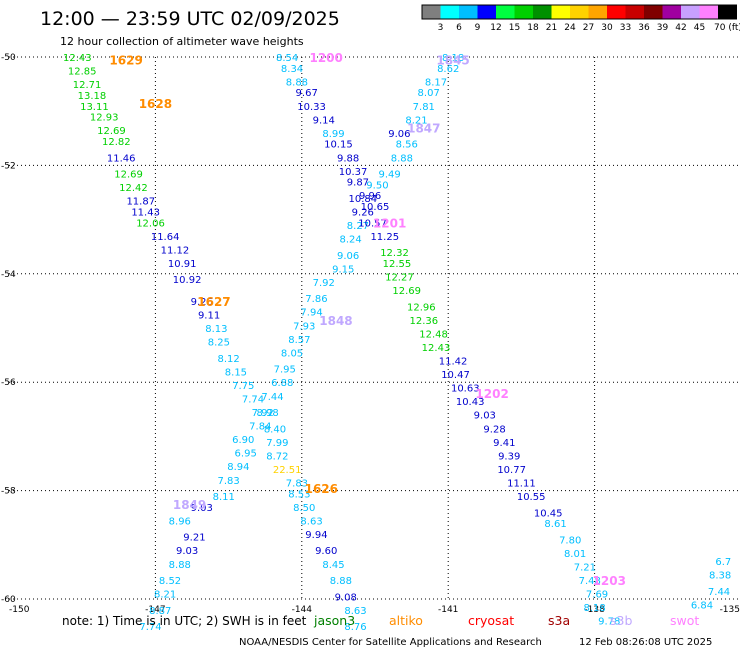 This screenshot has height=650, width=740. What do you see at coordinates (19, 610) in the screenshot?
I see `x-tick-label: -150` at bounding box center [19, 610].